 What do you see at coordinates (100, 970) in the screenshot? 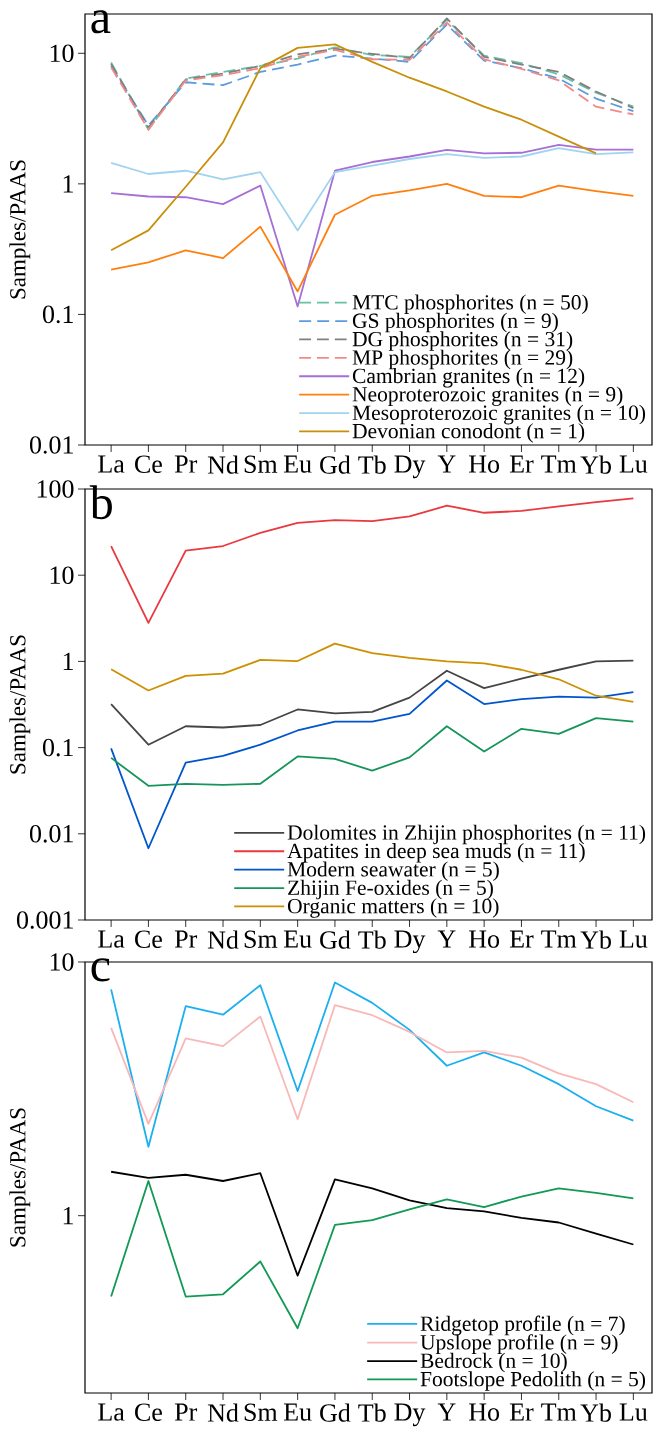
I see `chart-title: c` at bounding box center [100, 970].